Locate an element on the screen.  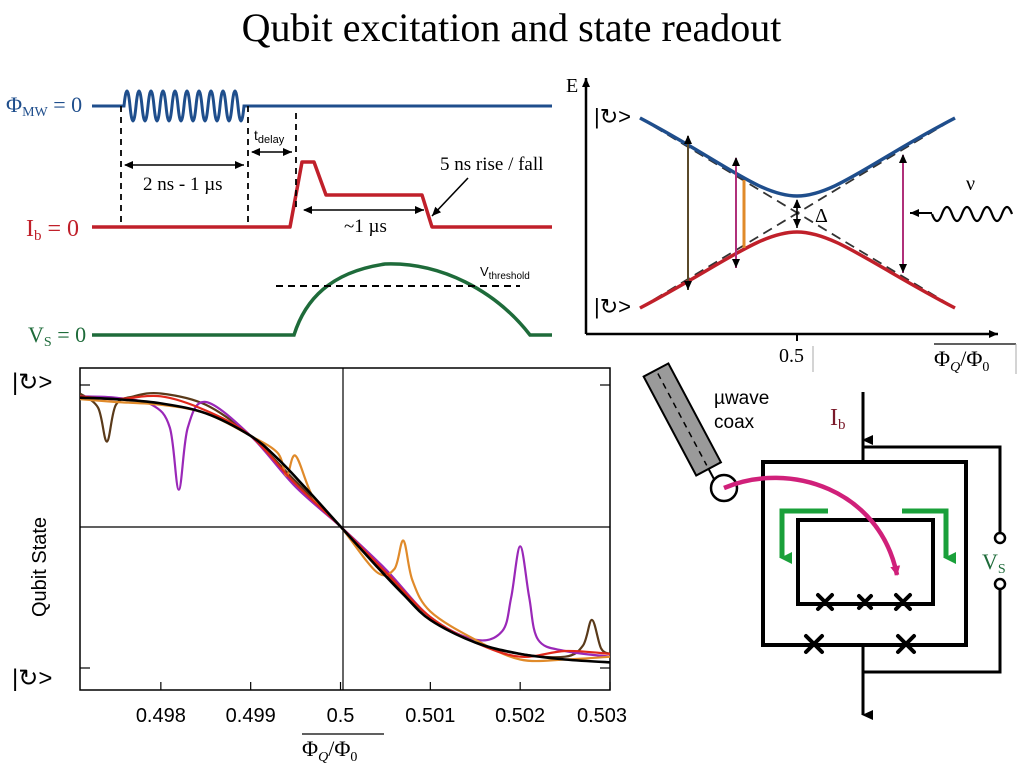
rise-fall-pointer is located at coordinates (450, 197).